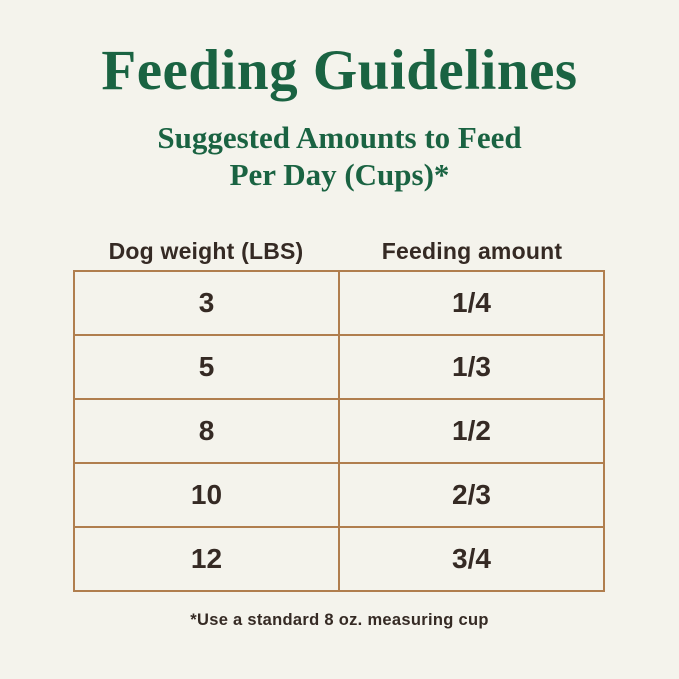 Image resolution: width=679 pixels, height=679 pixels. What do you see at coordinates (471, 367) in the screenshot?
I see `feeding-amount-cell: 1/3` at bounding box center [471, 367].